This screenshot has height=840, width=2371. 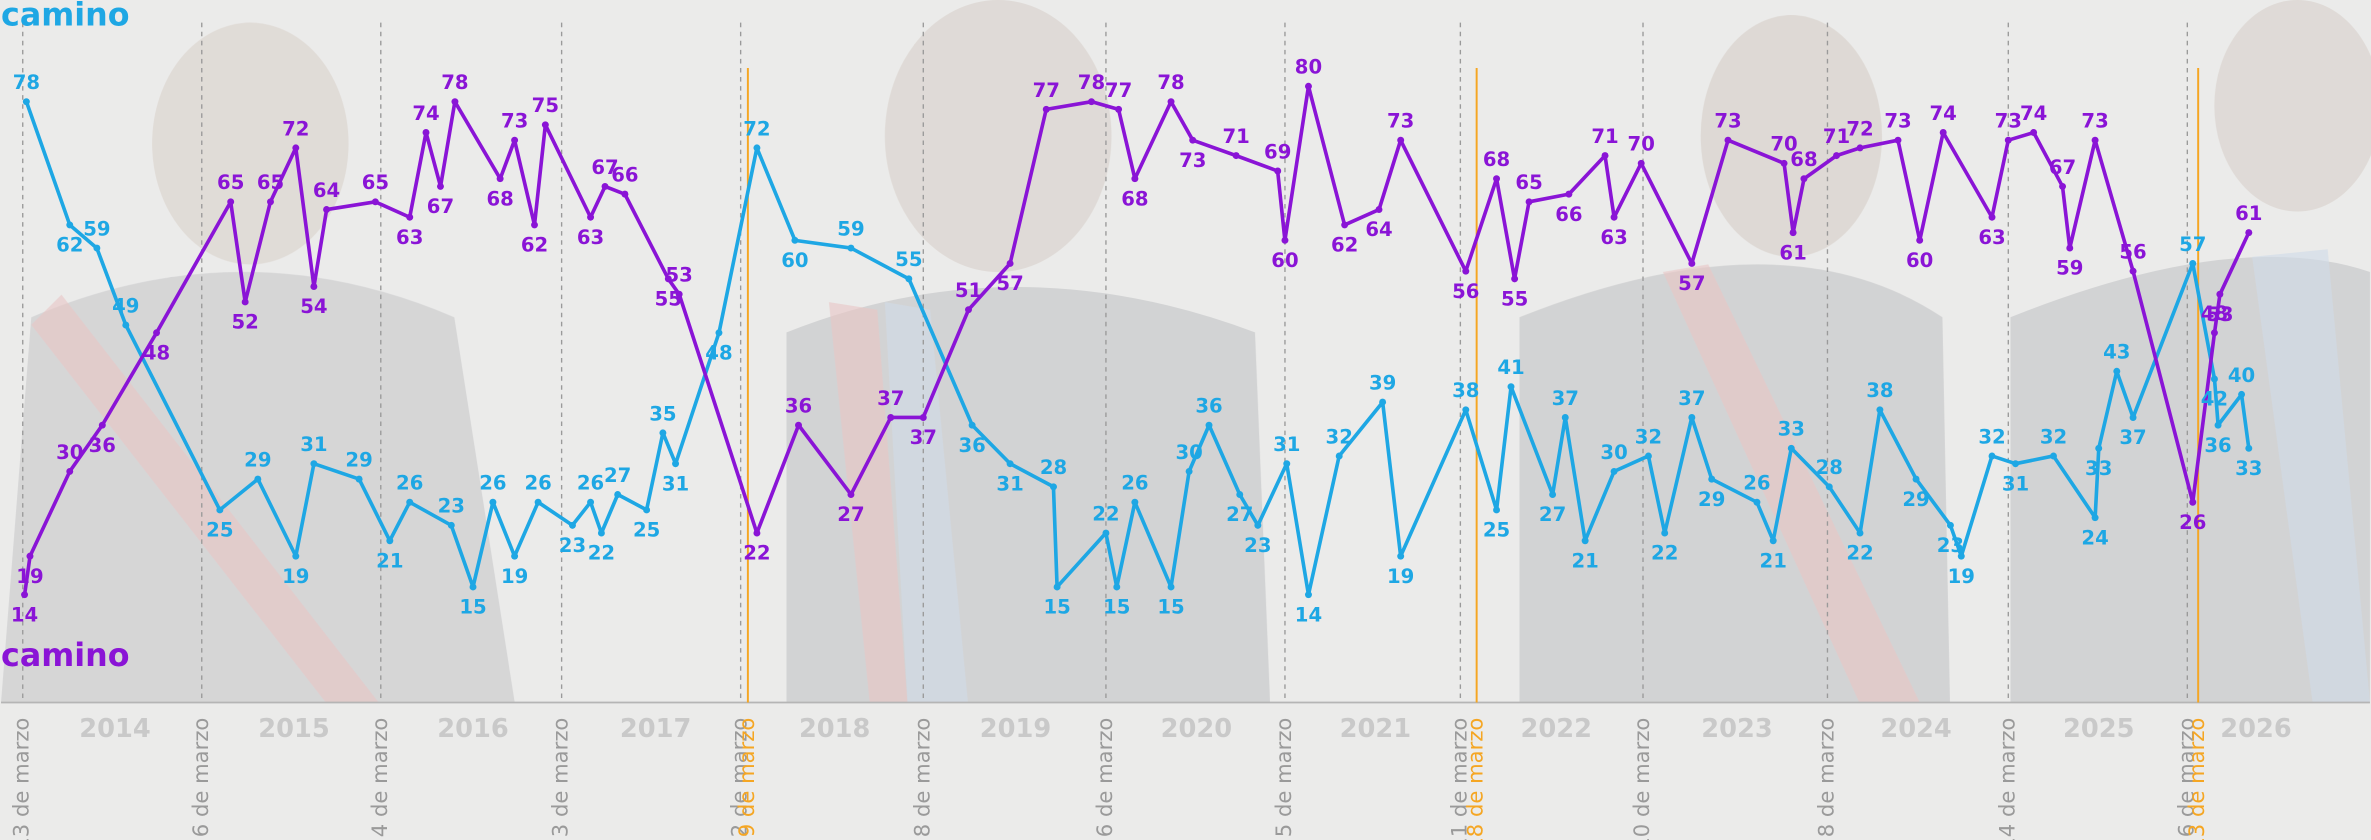 I want to click on value-label: 37, so click(x=890, y=398).